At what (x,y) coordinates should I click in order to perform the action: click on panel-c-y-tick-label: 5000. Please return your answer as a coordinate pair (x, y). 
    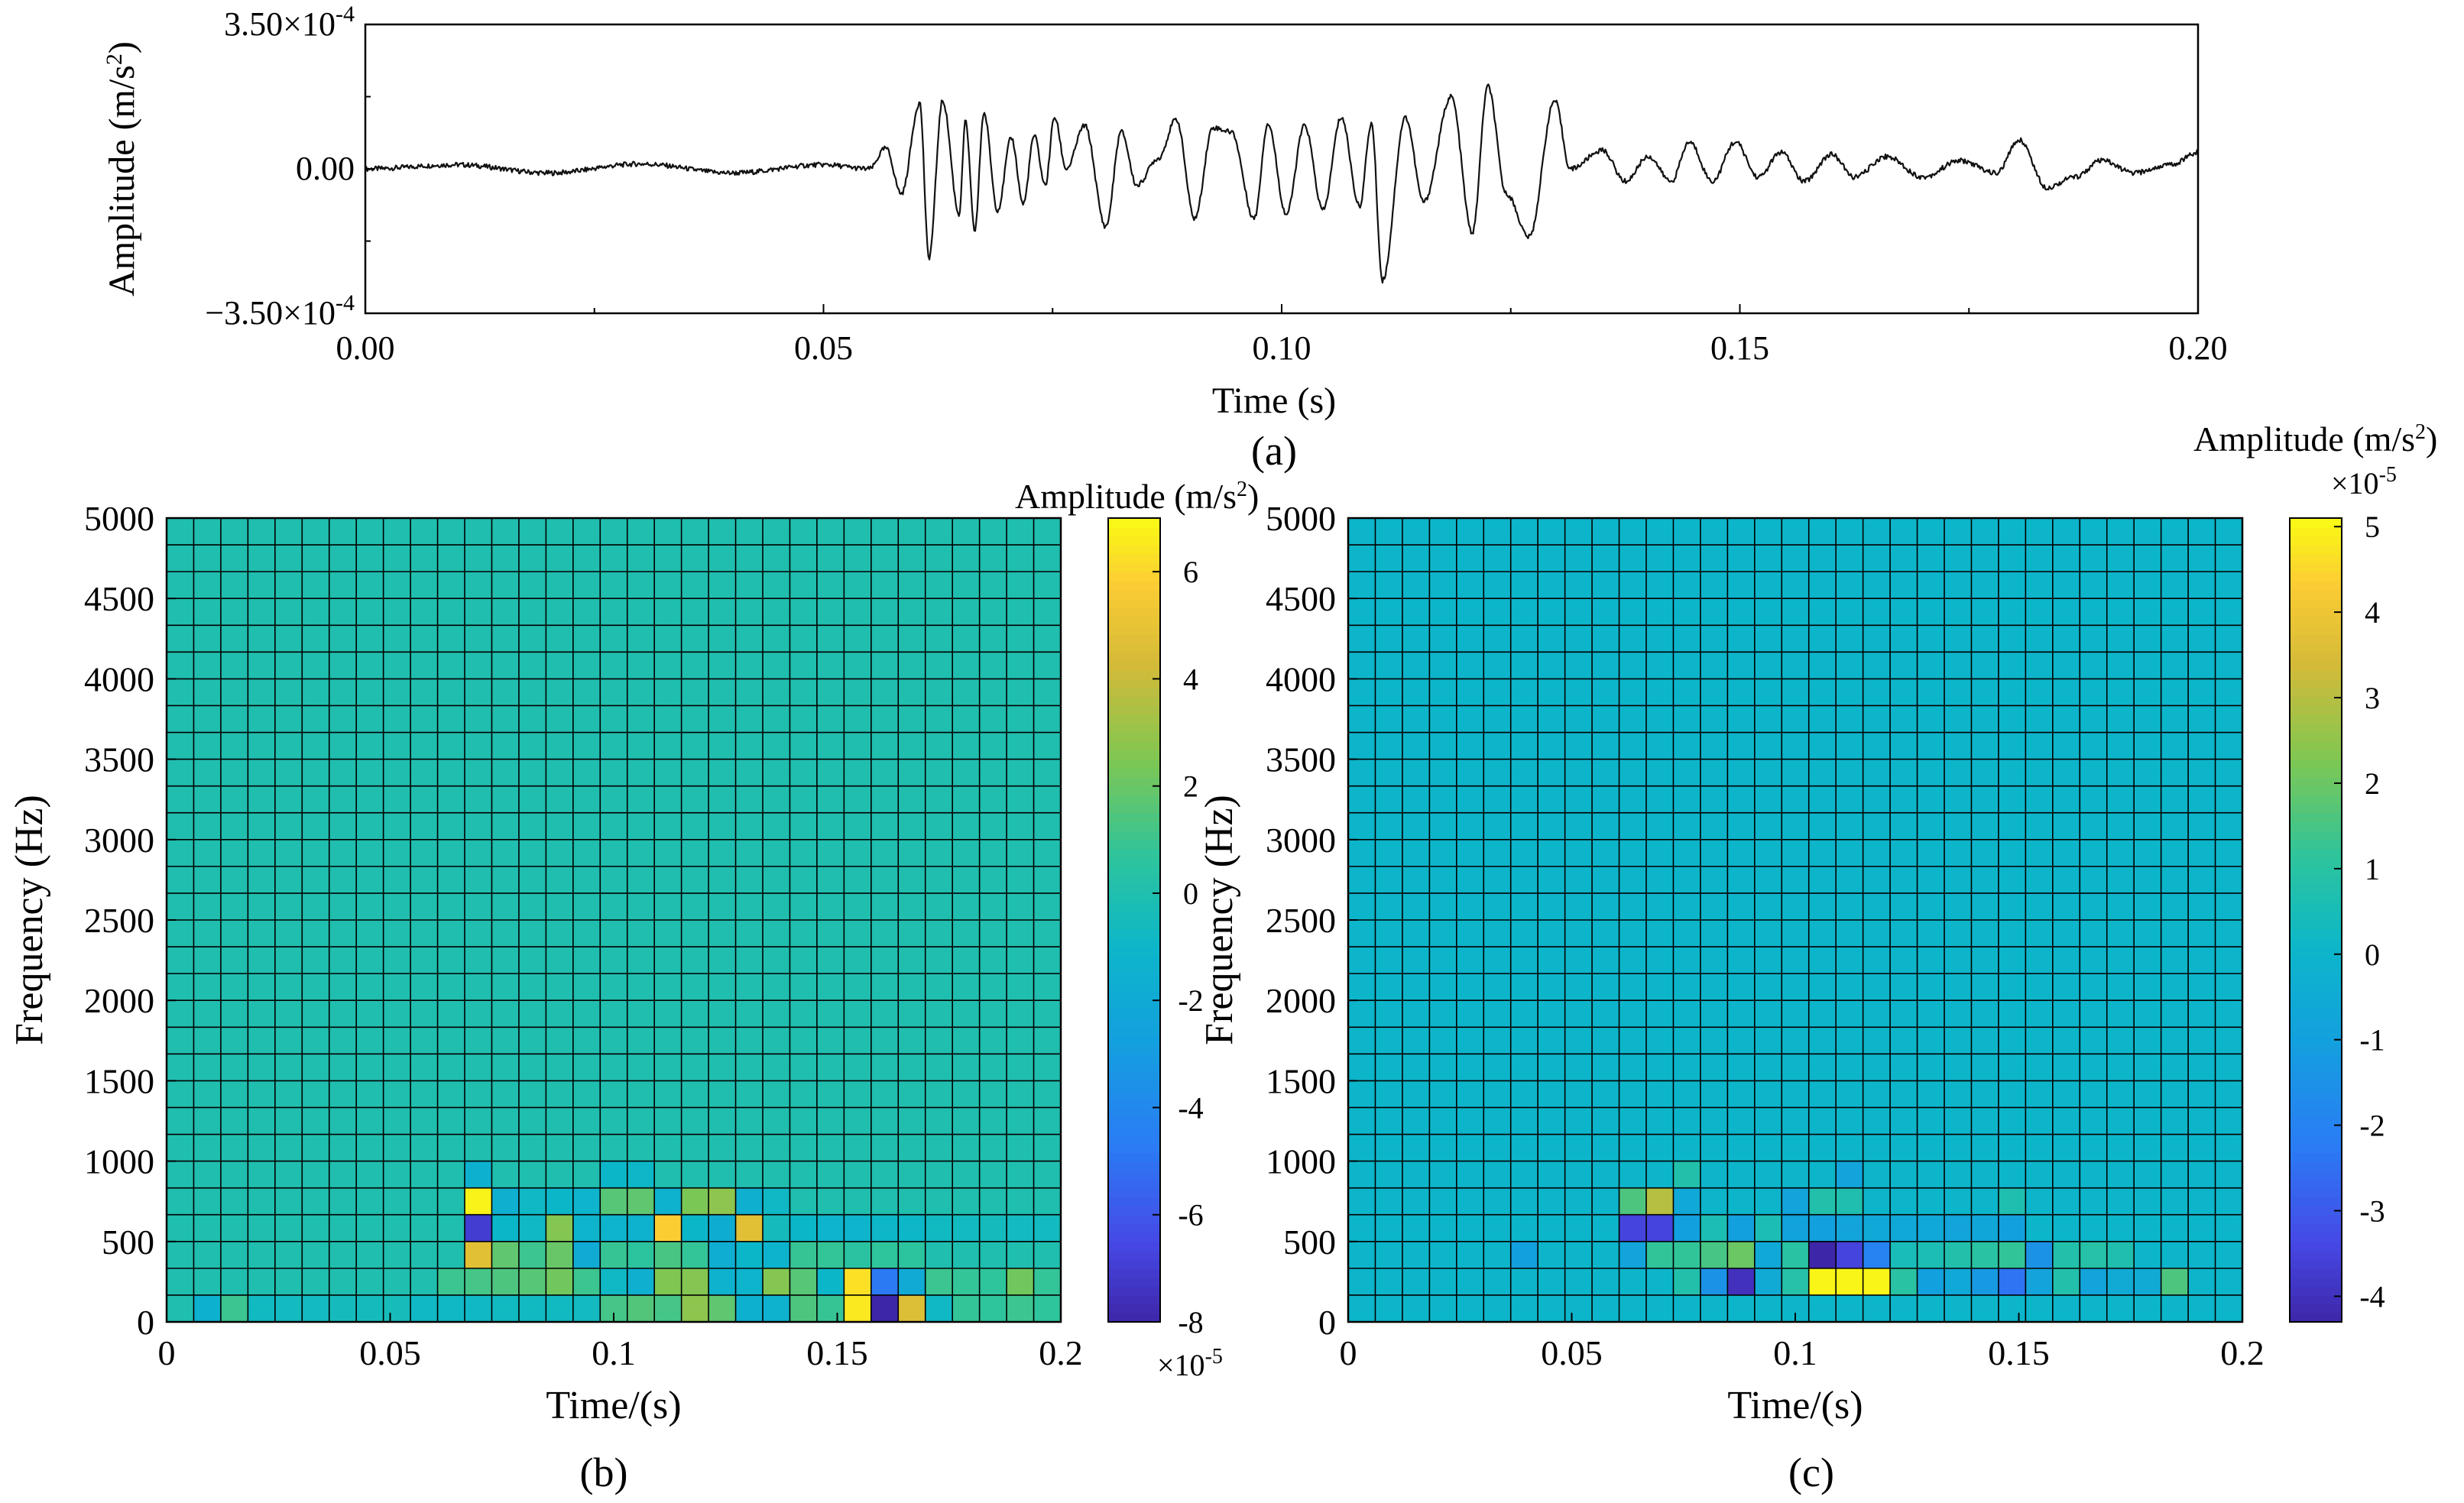
    Looking at the image, I should click on (1301, 518).